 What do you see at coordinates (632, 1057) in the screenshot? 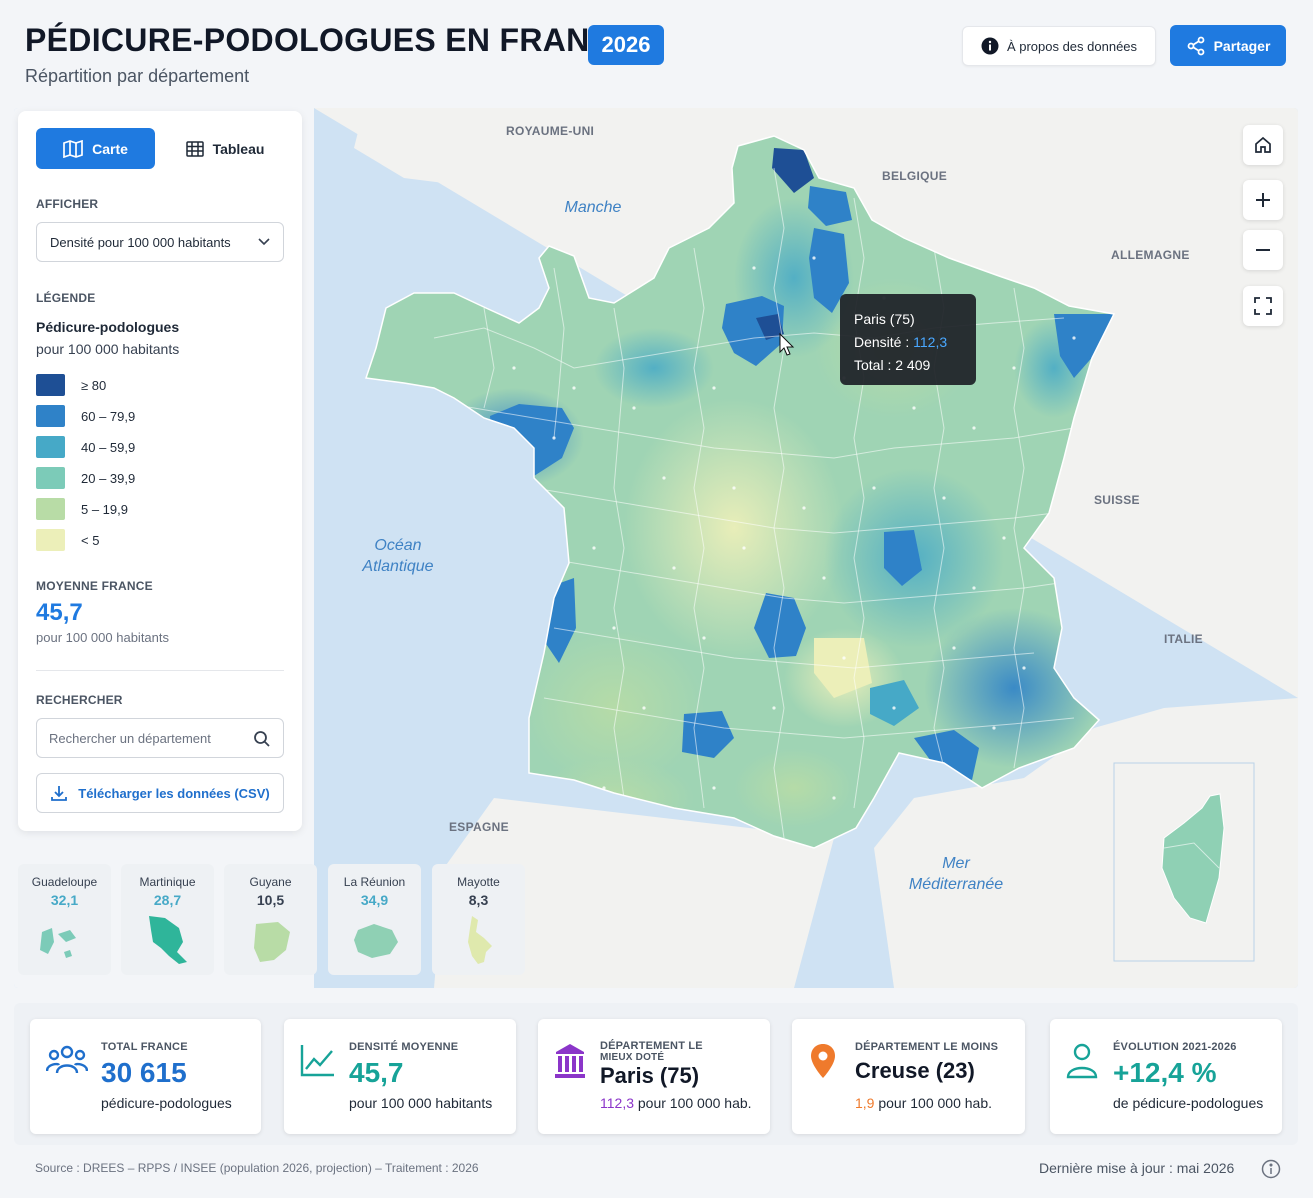
I see `stat-label-line-2: MIEUX DOTÉ` at bounding box center [632, 1057].